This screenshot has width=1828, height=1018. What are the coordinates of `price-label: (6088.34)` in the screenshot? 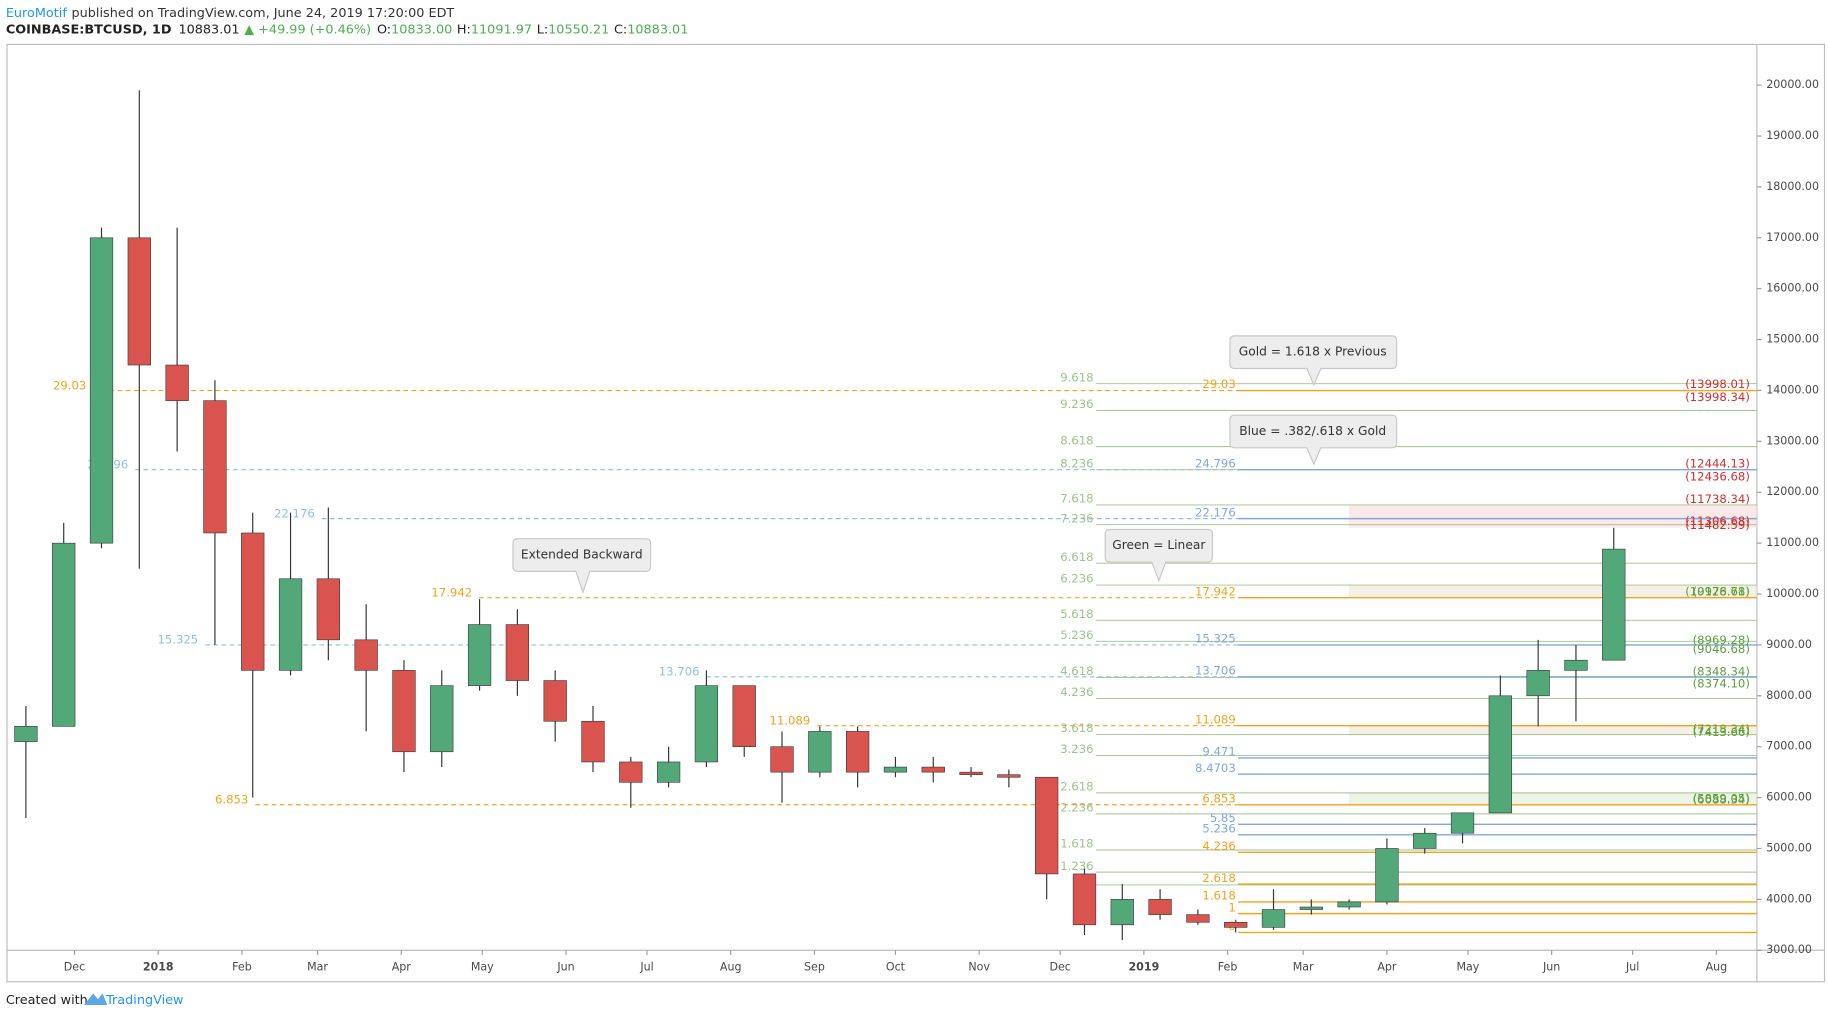 It's located at (1721, 800).